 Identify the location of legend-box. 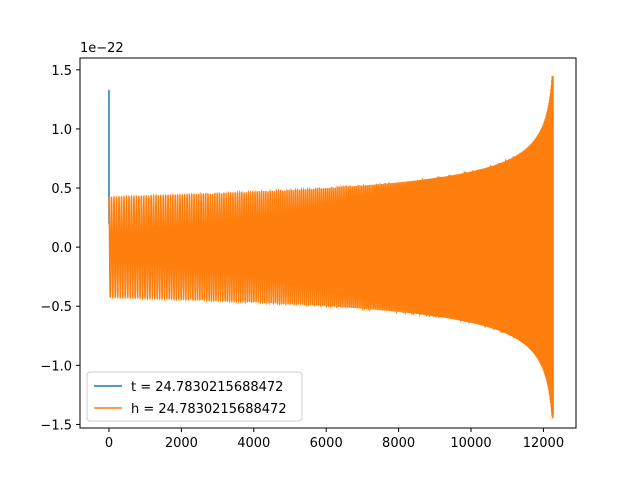
(194, 396).